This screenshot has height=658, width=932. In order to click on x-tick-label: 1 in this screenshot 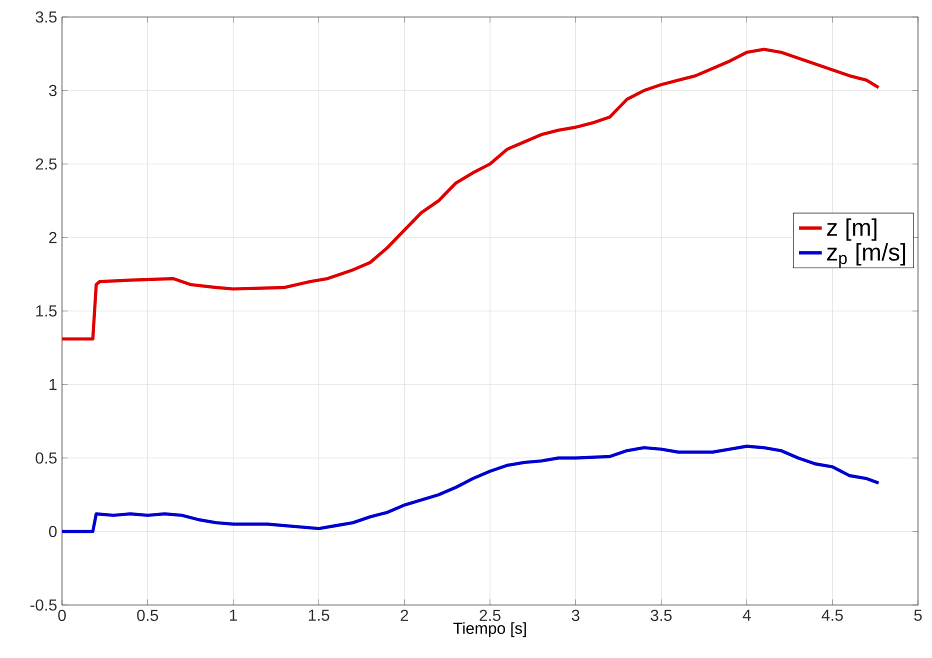, I will do `click(233, 615)`.